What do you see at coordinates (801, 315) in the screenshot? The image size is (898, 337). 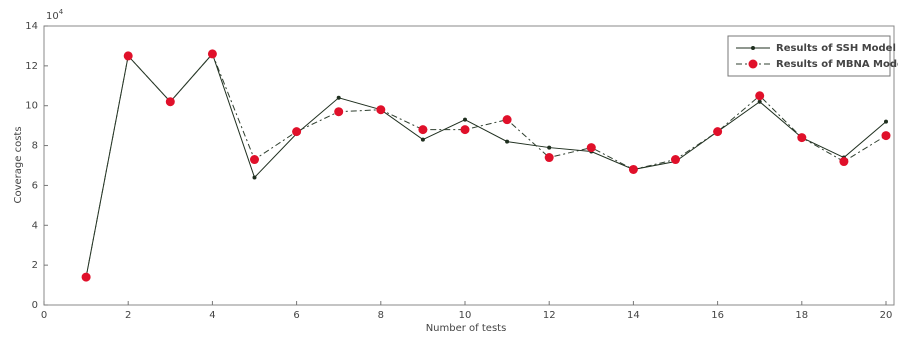 I see `x-tick-label: 18` at bounding box center [801, 315].